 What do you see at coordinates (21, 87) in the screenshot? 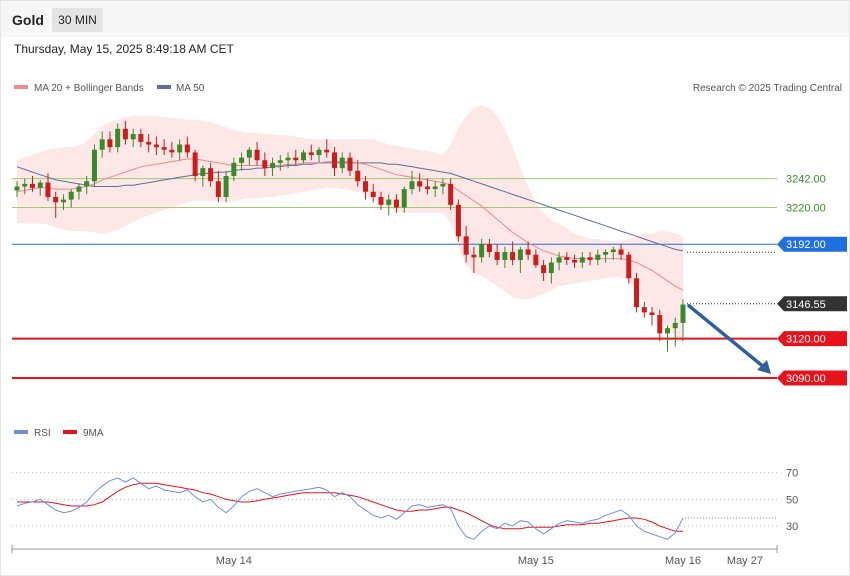
I see `ma20-legend-swatch` at bounding box center [21, 87].